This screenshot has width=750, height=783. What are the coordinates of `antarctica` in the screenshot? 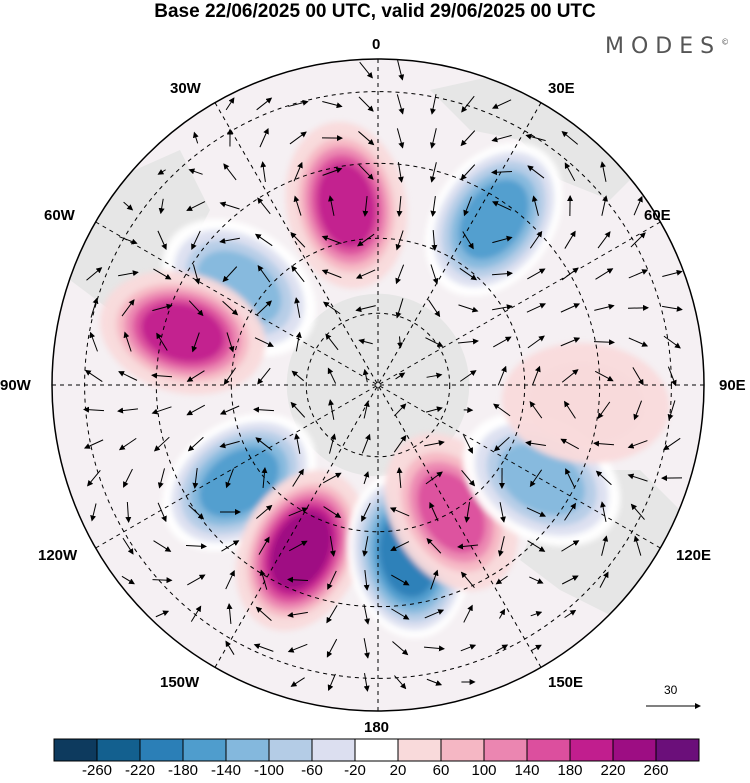 It's located at (378, 385).